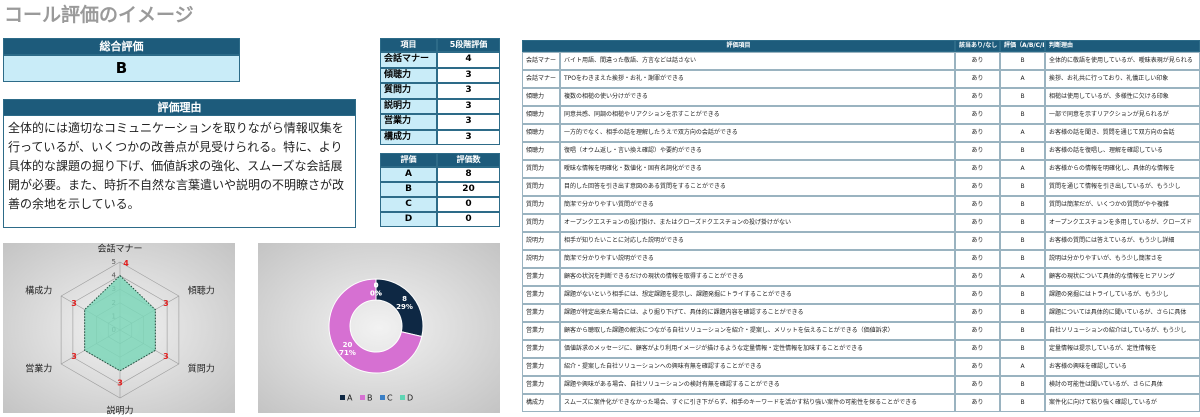  What do you see at coordinates (1022, 46) in the screenshot?
I see `table-header: 評価（A/B/C/D）` at bounding box center [1022, 46].